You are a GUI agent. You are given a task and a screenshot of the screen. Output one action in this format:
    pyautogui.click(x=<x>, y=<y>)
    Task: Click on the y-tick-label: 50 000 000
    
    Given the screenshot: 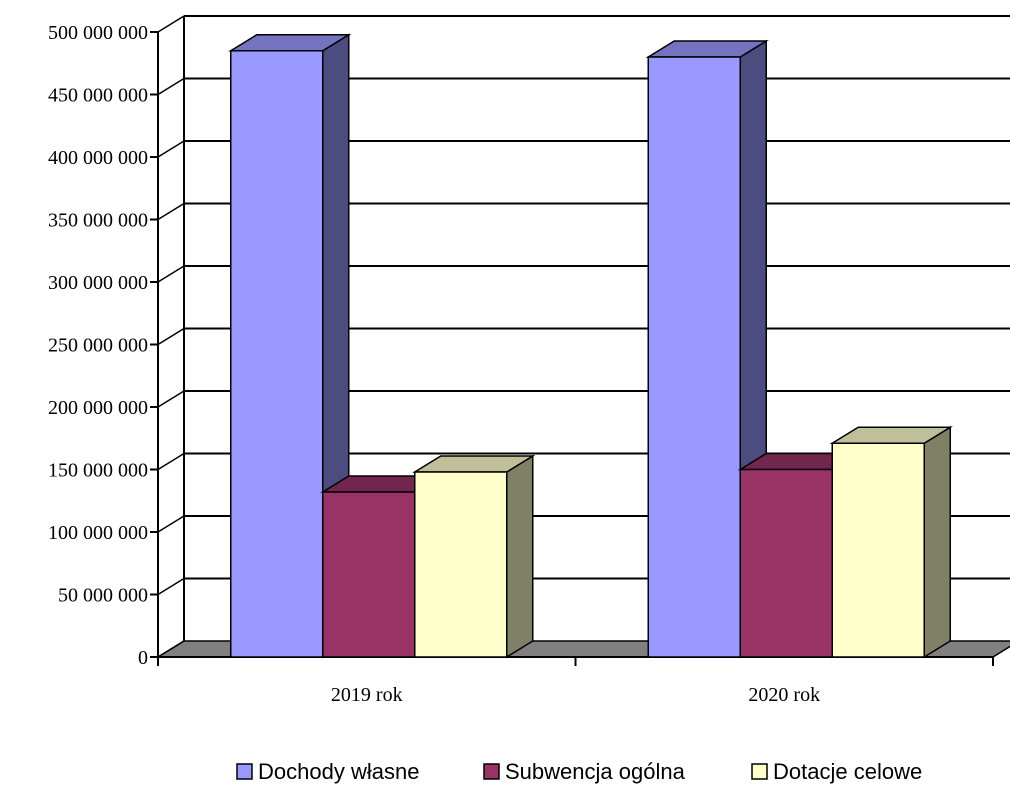 What is the action you would take?
    pyautogui.click(x=103, y=596)
    